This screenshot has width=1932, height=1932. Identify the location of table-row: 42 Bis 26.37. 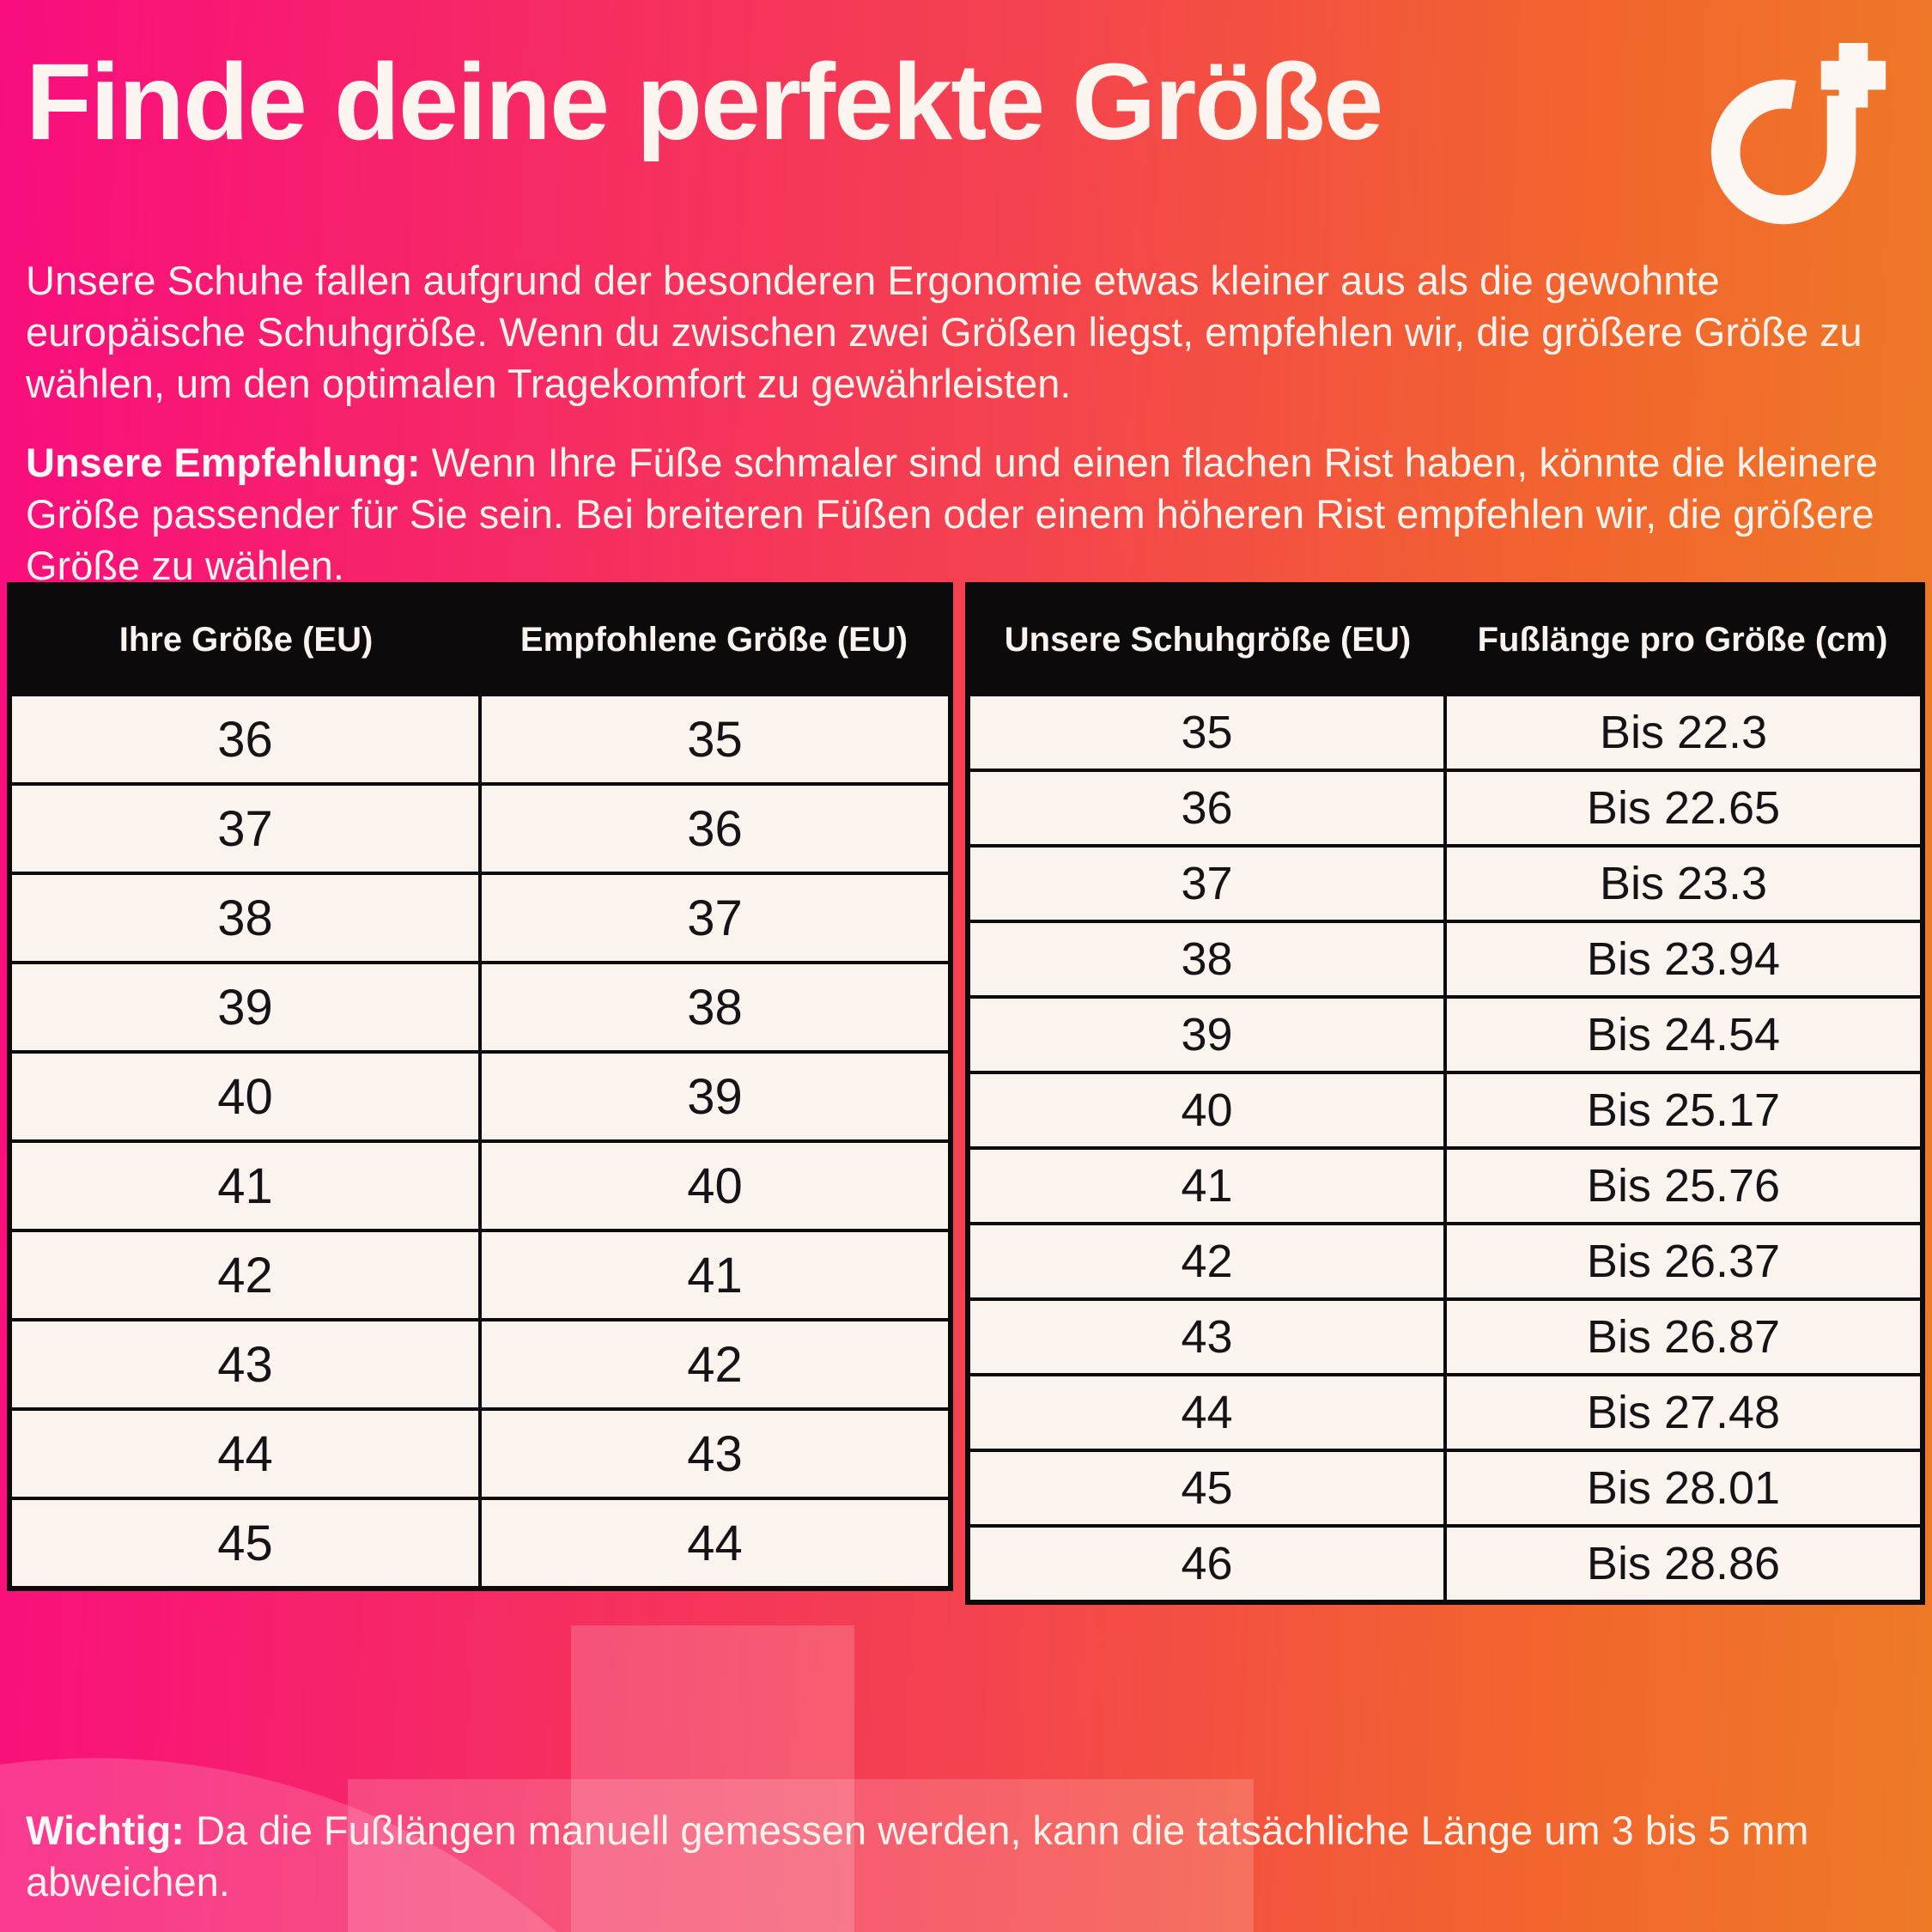
(1445, 1261).